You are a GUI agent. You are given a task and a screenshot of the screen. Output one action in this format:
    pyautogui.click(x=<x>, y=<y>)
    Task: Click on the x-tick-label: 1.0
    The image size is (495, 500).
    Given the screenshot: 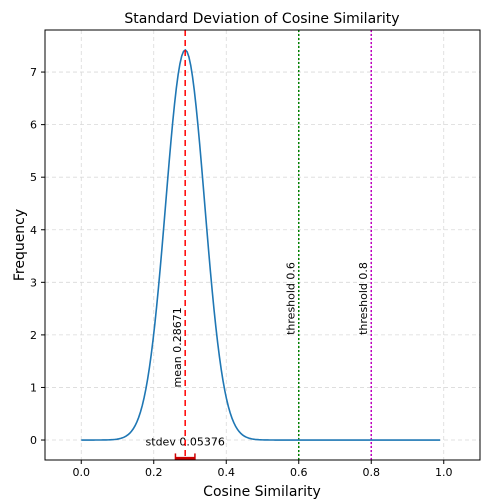 What is the action you would take?
    pyautogui.click(x=444, y=472)
    